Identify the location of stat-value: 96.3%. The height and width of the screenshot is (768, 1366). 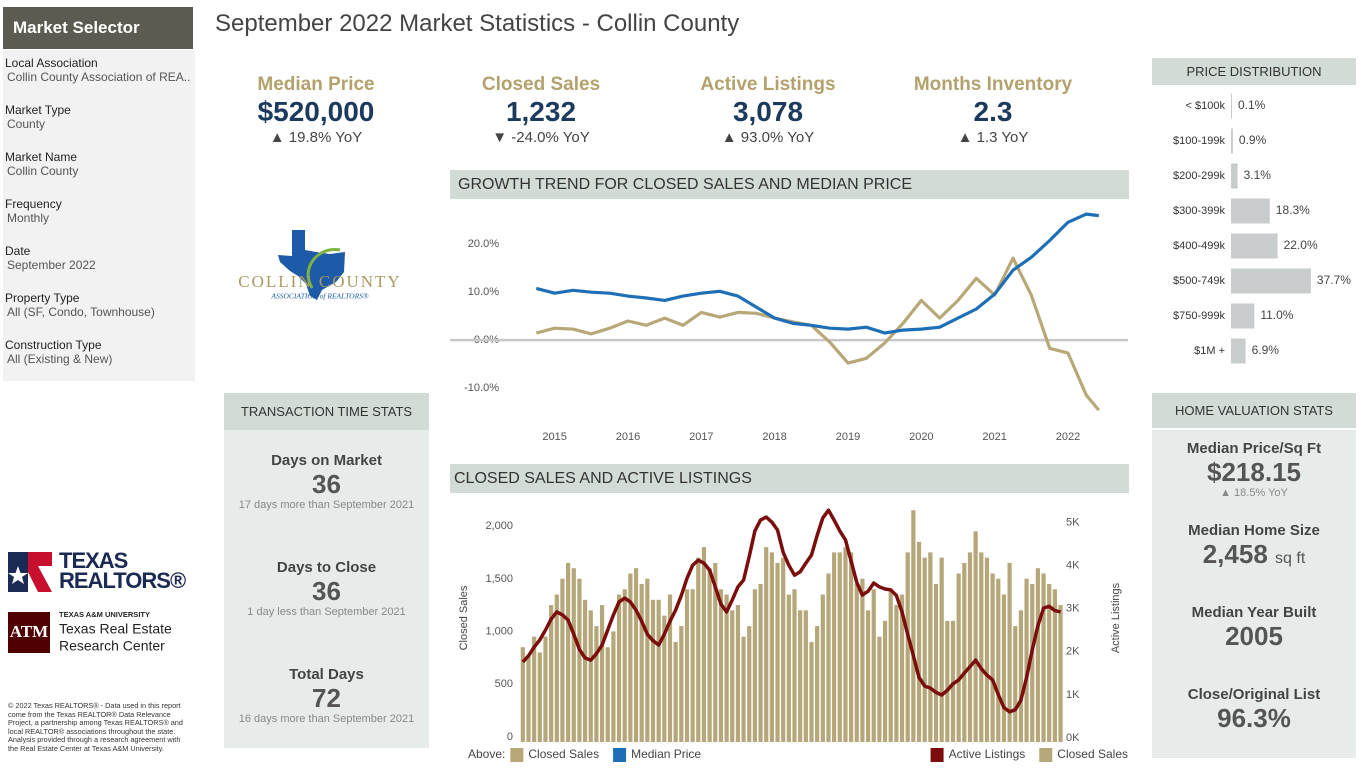
(1254, 718).